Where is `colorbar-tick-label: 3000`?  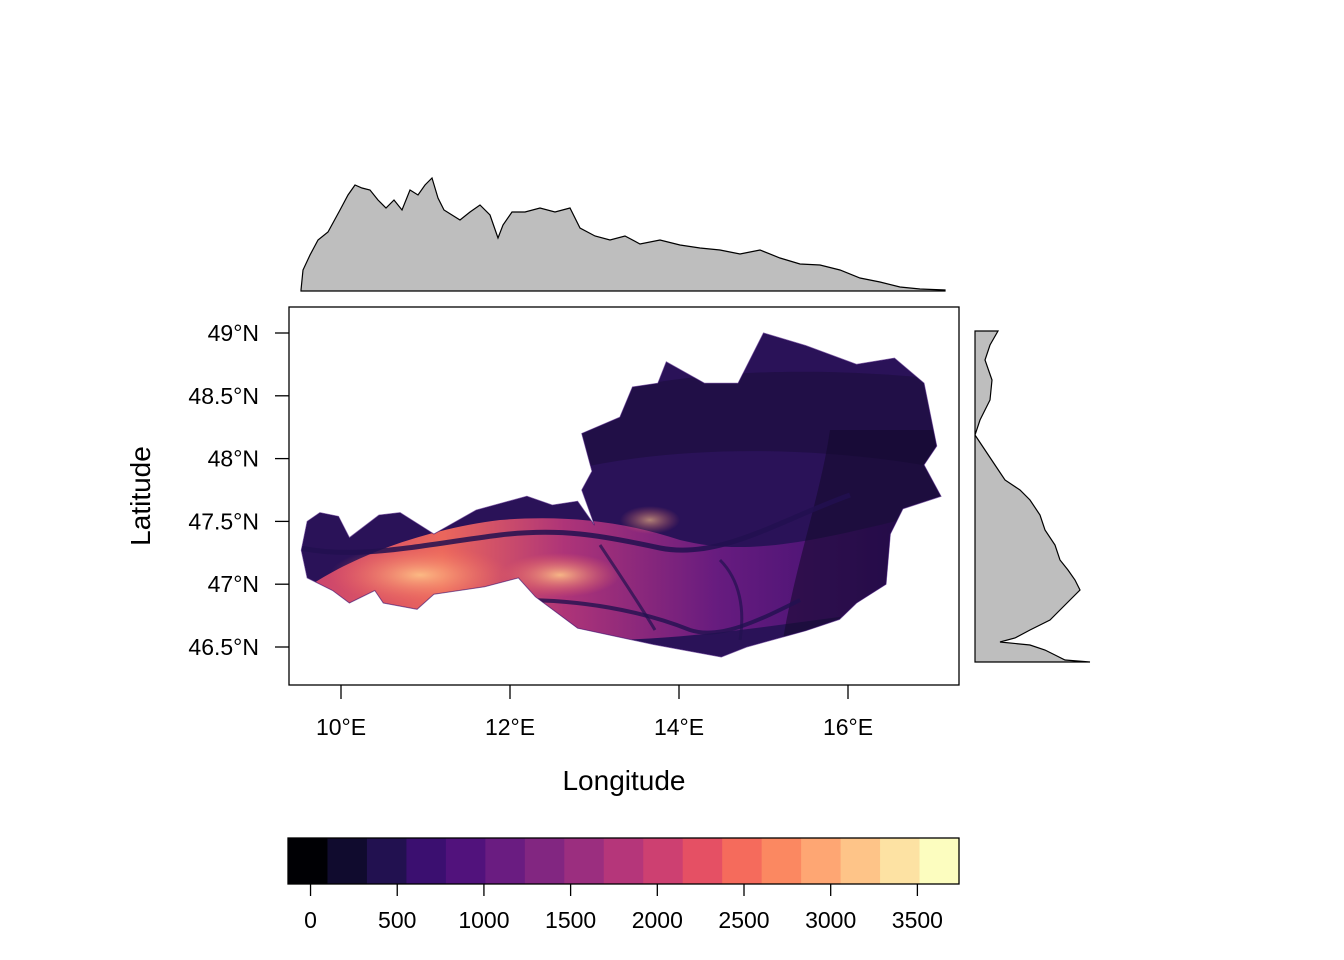 colorbar-tick-label: 3000 is located at coordinates (830, 920).